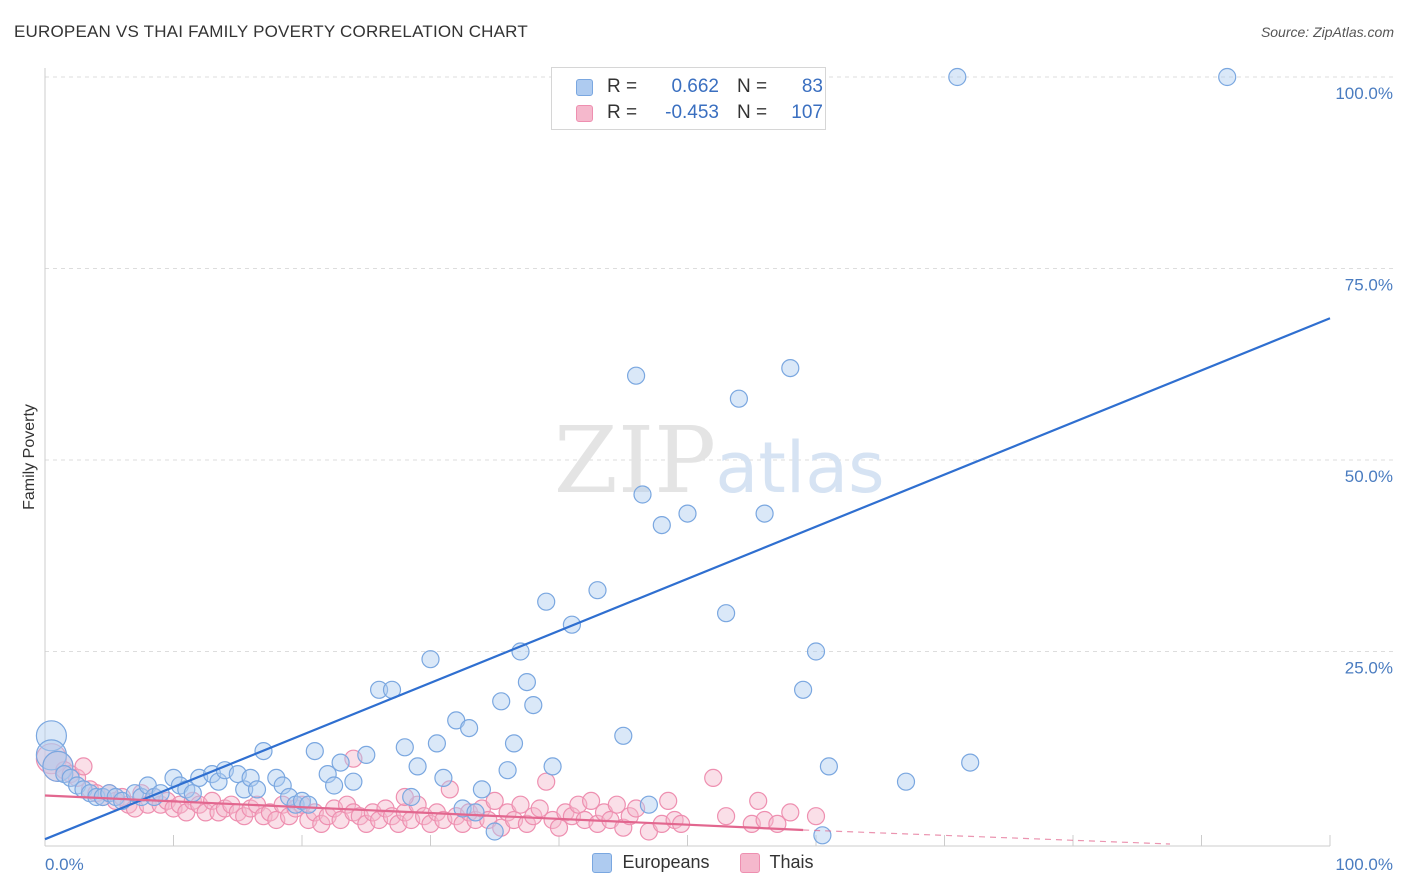 This screenshot has width=1406, height=892. Describe the element at coordinates (749, 862) in the screenshot. I see `legend-thais-swatch` at that location.